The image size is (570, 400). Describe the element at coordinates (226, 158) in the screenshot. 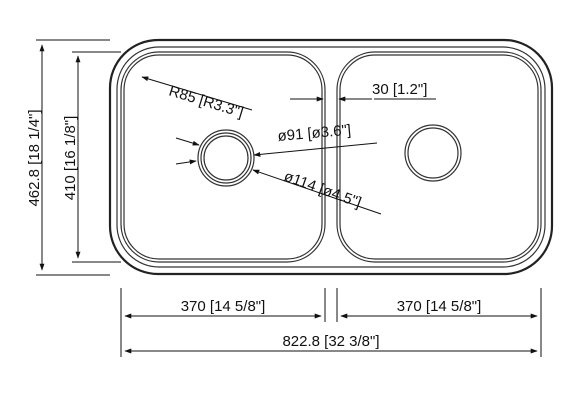

I see `left-drain` at that location.